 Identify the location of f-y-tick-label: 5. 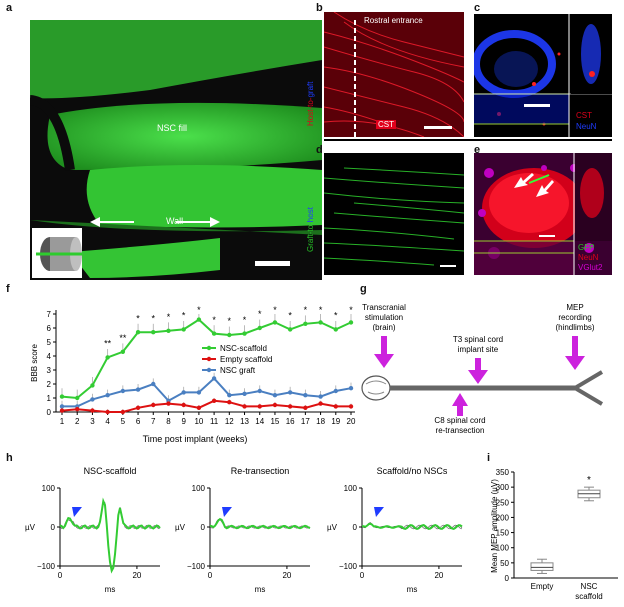
(49, 342).